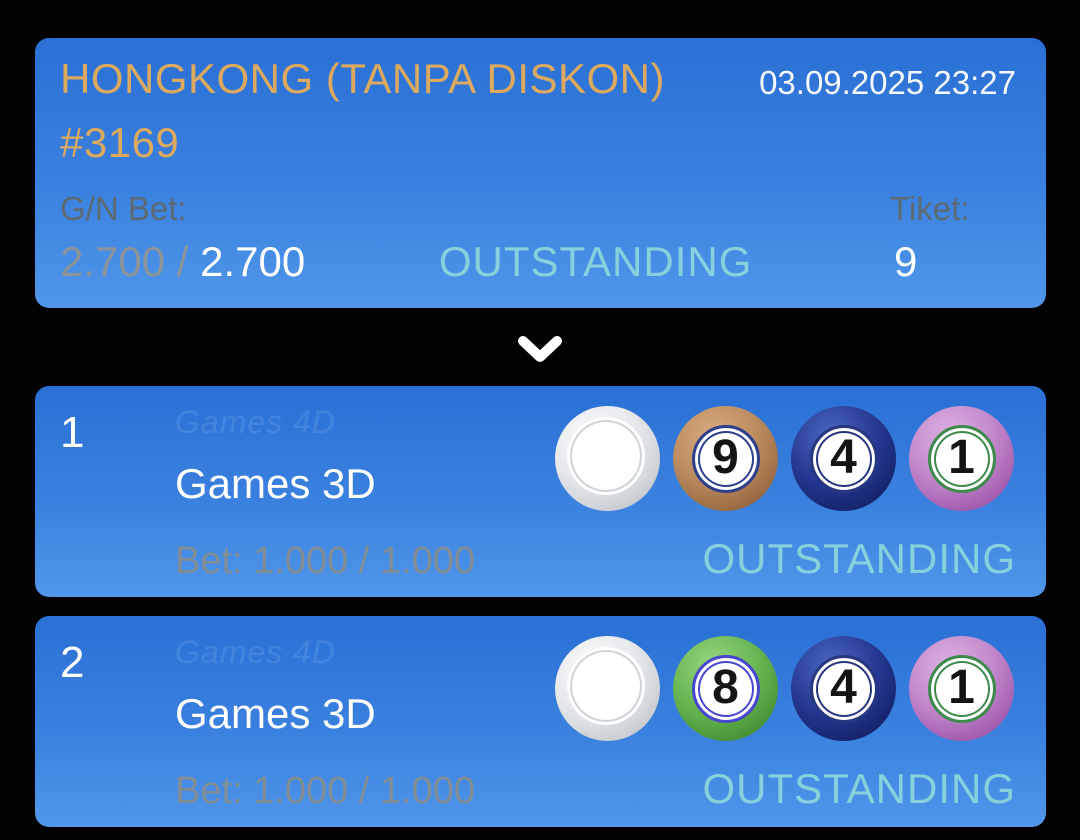 Image resolution: width=1080 pixels, height=840 pixels. I want to click on chevron-down-icon, so click(540, 352).